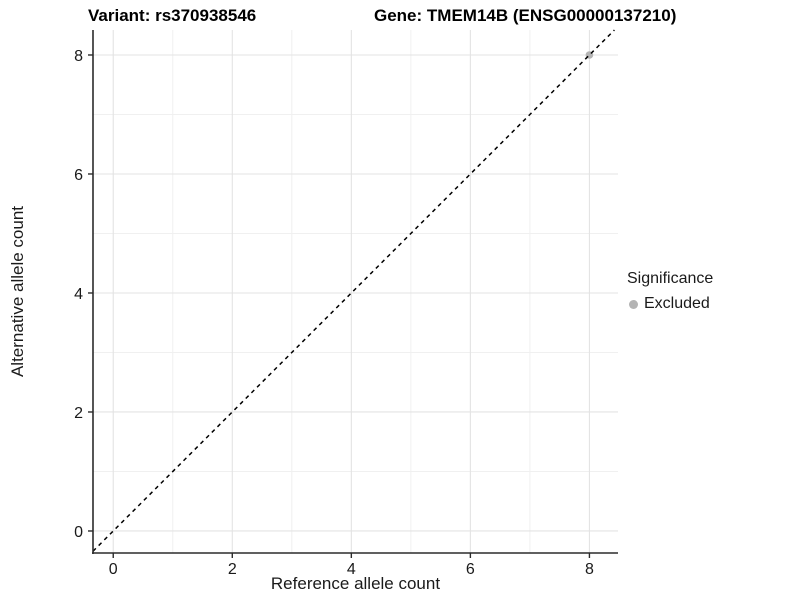 This screenshot has width=800, height=600. I want to click on legend-entry-excluded: Excluded, so click(670, 304).